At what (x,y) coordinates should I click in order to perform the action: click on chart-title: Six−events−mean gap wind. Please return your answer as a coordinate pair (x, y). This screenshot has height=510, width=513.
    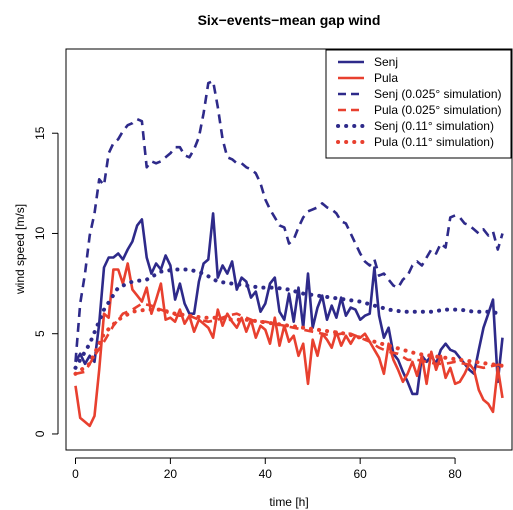
    Looking at the image, I should click on (289, 20).